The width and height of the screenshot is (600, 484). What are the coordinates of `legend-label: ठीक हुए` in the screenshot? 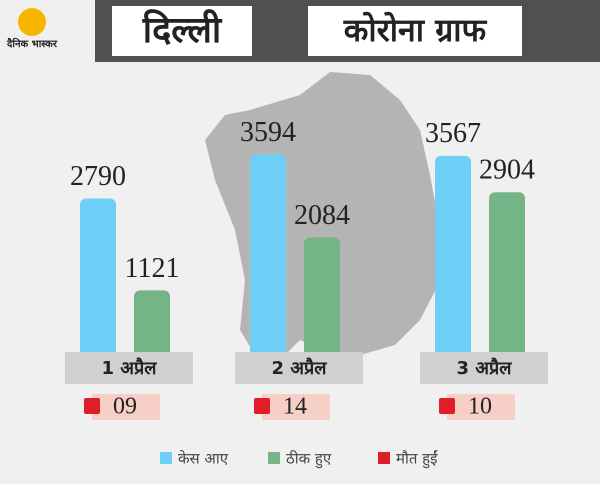 It's located at (309, 459).